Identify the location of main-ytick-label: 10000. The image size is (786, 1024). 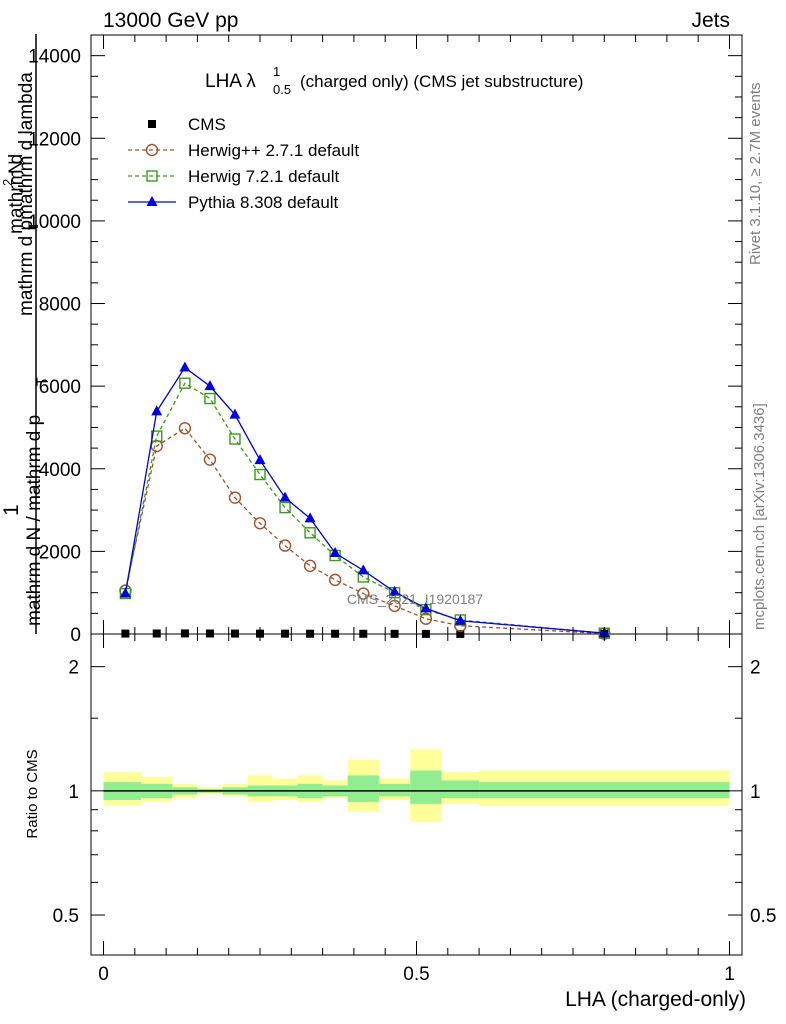
(54, 222).